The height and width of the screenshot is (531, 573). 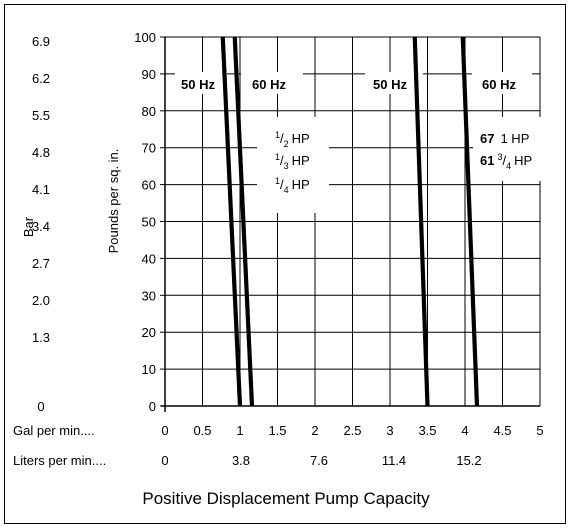 I want to click on x-tick-label-gpm: 4.5, so click(x=502, y=430).